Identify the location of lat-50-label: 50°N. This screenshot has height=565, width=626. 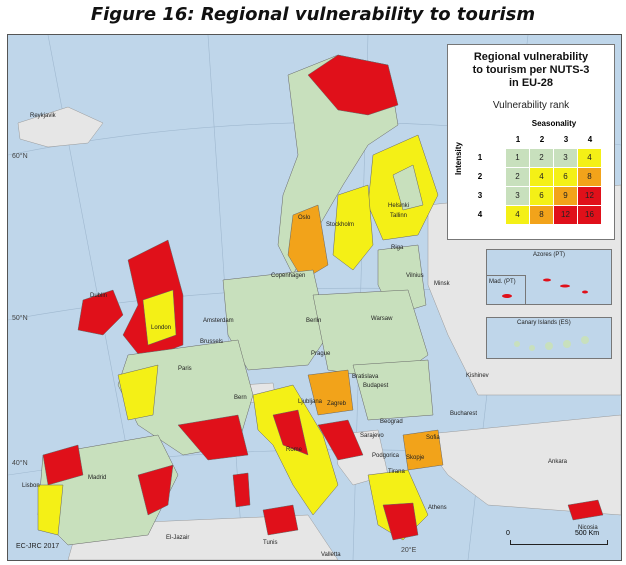
(20, 318).